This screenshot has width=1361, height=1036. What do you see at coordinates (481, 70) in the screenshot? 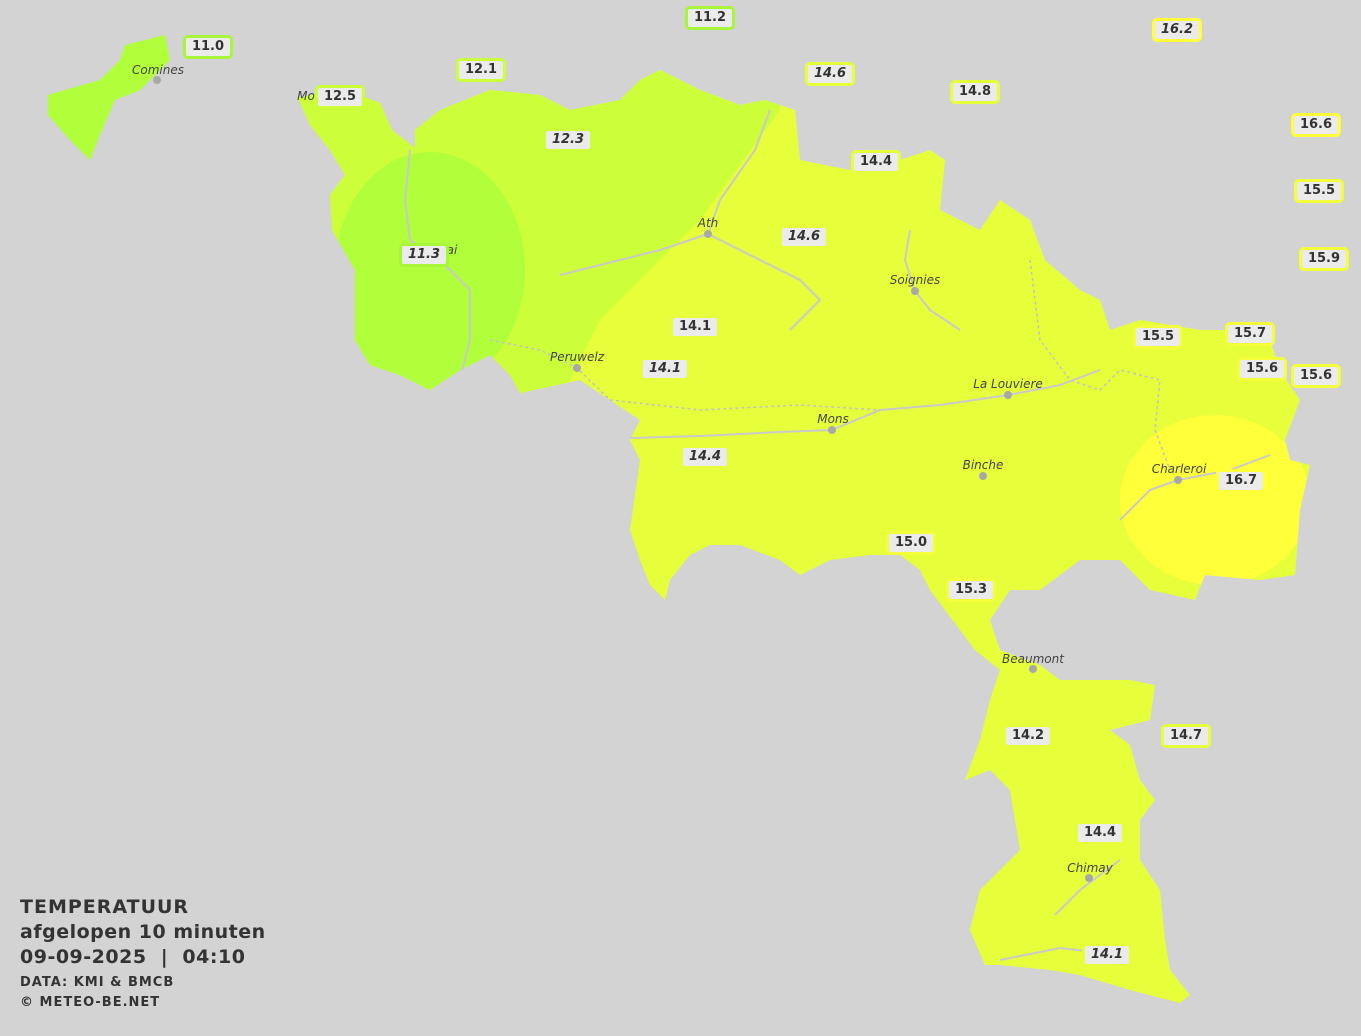
I see `station-temperature-label: 12.1` at bounding box center [481, 70].